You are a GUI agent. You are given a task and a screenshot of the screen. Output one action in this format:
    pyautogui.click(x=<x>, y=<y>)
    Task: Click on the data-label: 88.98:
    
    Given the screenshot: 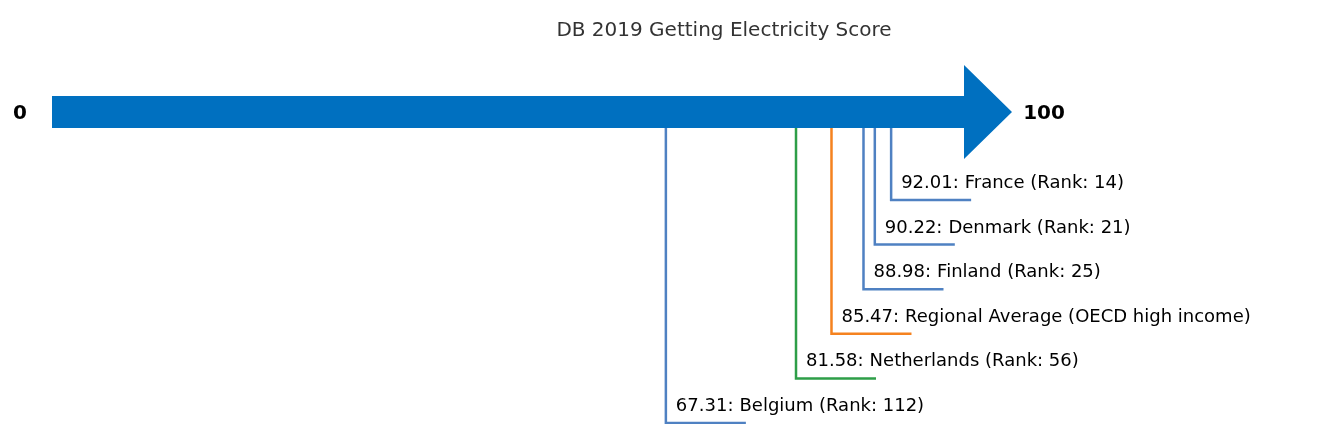 What is the action you would take?
    pyautogui.click(x=902, y=271)
    